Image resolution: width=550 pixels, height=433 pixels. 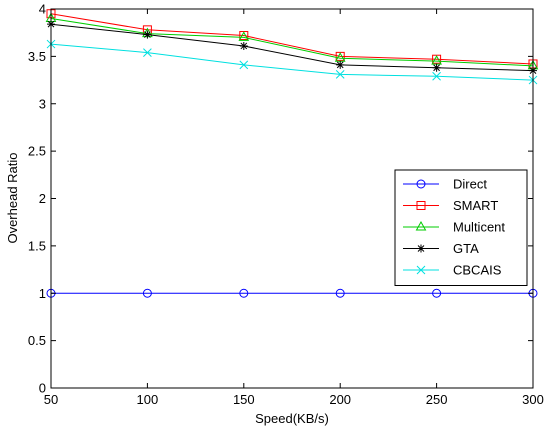 What do you see at coordinates (437, 399) in the screenshot?
I see `x-tick-label: 250` at bounding box center [437, 399].